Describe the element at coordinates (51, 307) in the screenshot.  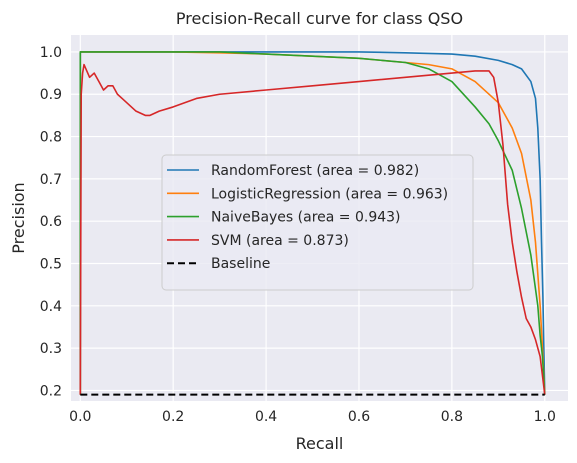
I see `y-tick-label: 0.4` at that location.